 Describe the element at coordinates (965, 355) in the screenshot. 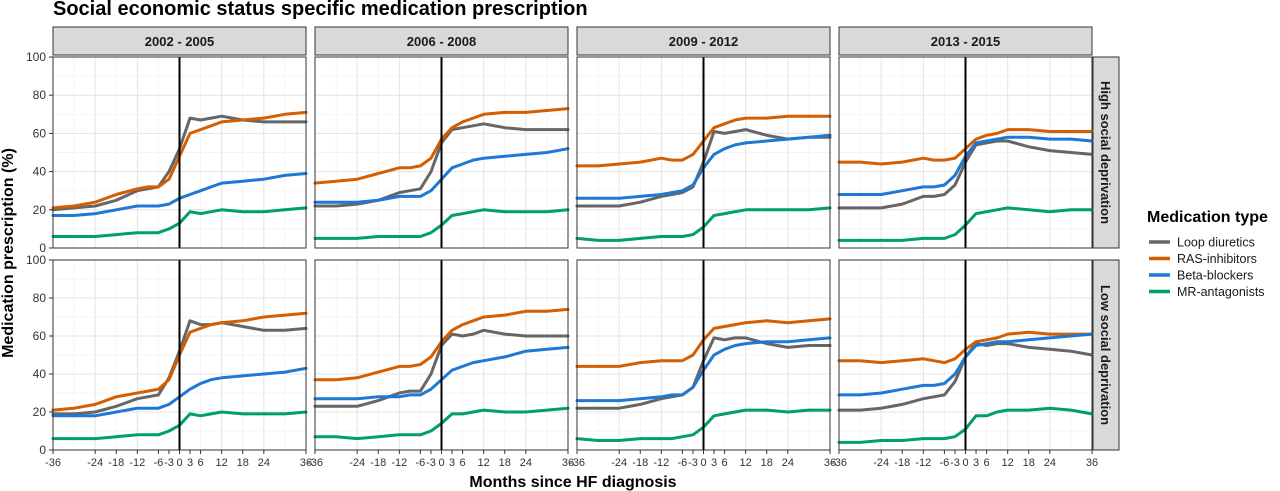

I see `panel-low-social-deprivation-2013-2015` at that location.